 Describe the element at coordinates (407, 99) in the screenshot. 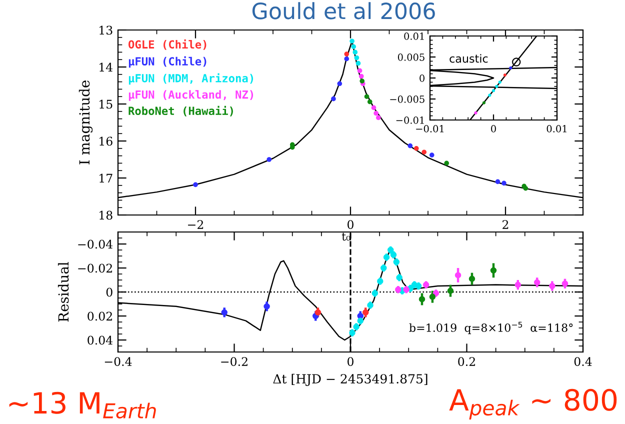

I see `y-tick-label: −0.005` at that location.